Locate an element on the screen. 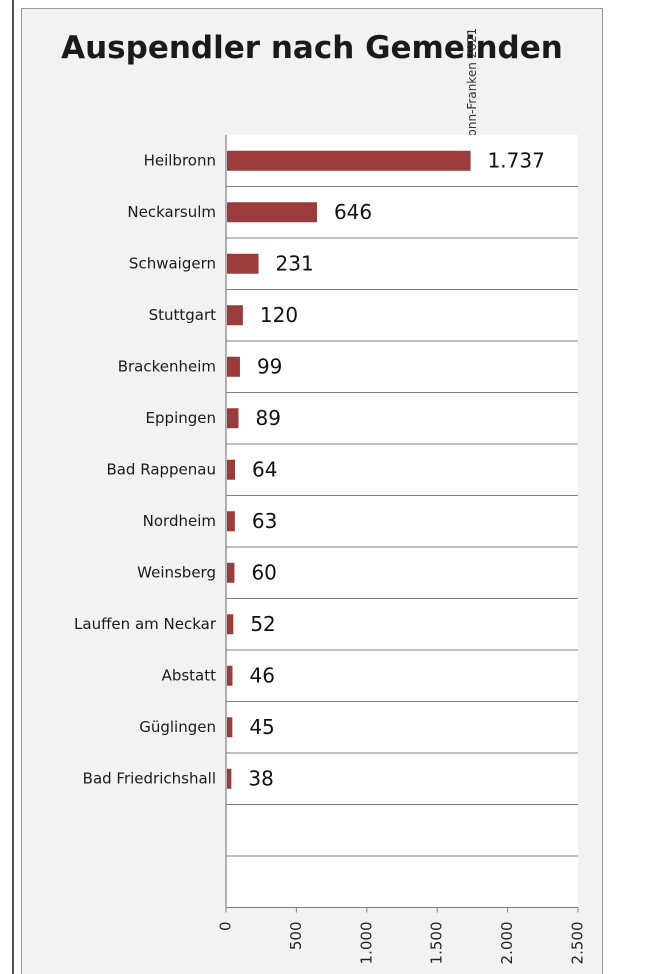 The width and height of the screenshot is (646, 974). data-label: 63 is located at coordinates (264, 521).